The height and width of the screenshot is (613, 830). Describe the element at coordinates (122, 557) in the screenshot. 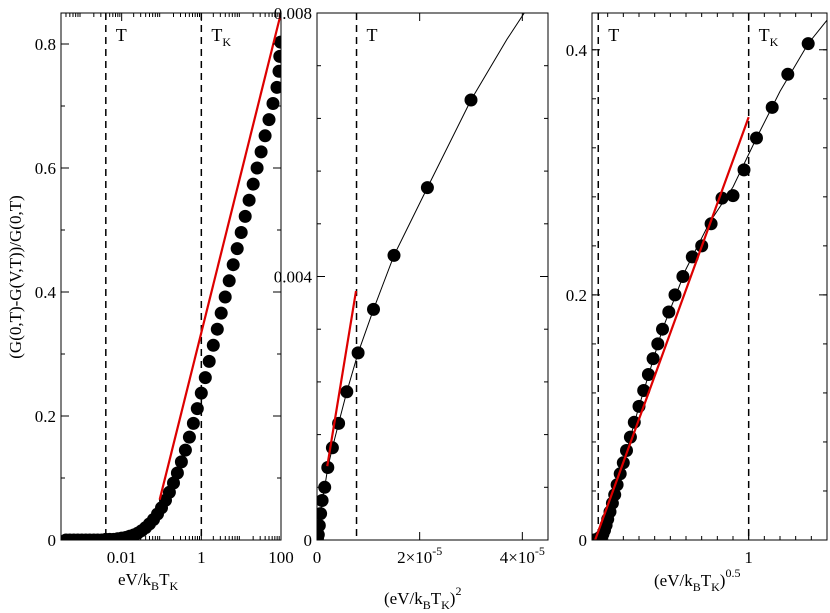

I see `x-tick-label: 0.01` at that location.